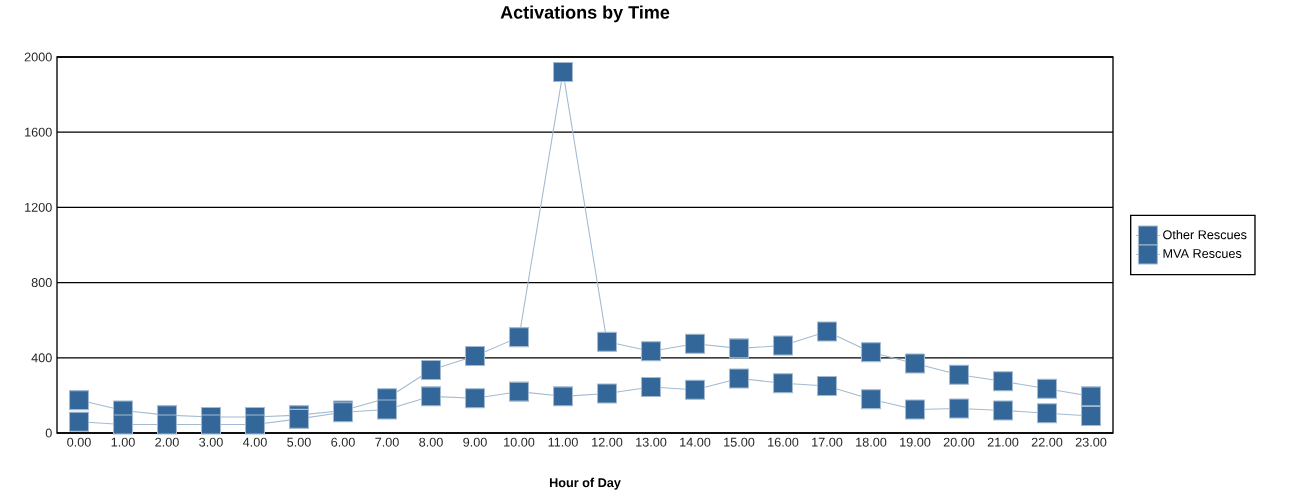 Image resolution: width=1315 pixels, height=504 pixels. I want to click on y-tick-label: 2000, so click(38, 57).